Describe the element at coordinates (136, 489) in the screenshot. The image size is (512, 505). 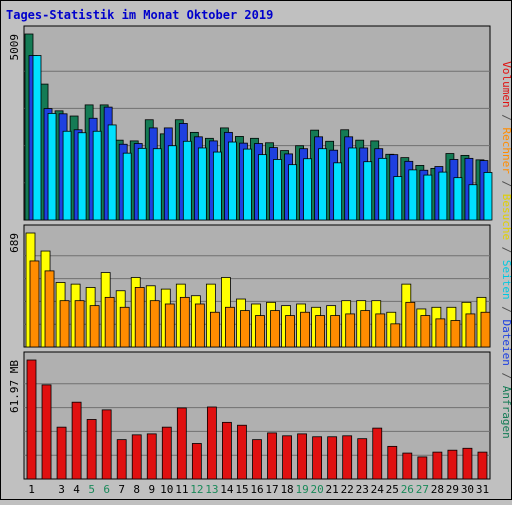
I see `x-tick-label: 8` at that location.